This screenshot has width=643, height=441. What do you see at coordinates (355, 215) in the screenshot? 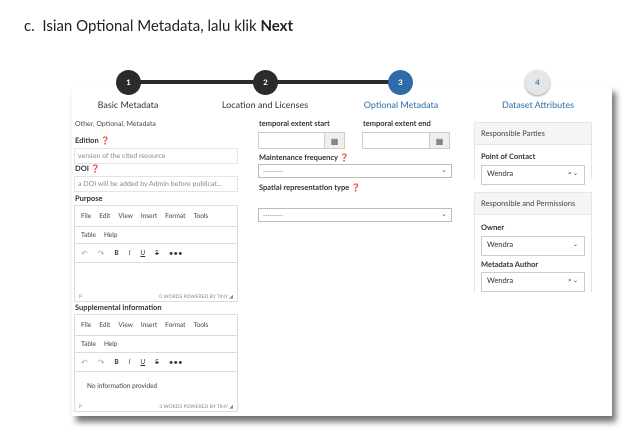
I see `spatial-select: --------- ⌄` at bounding box center [355, 215].